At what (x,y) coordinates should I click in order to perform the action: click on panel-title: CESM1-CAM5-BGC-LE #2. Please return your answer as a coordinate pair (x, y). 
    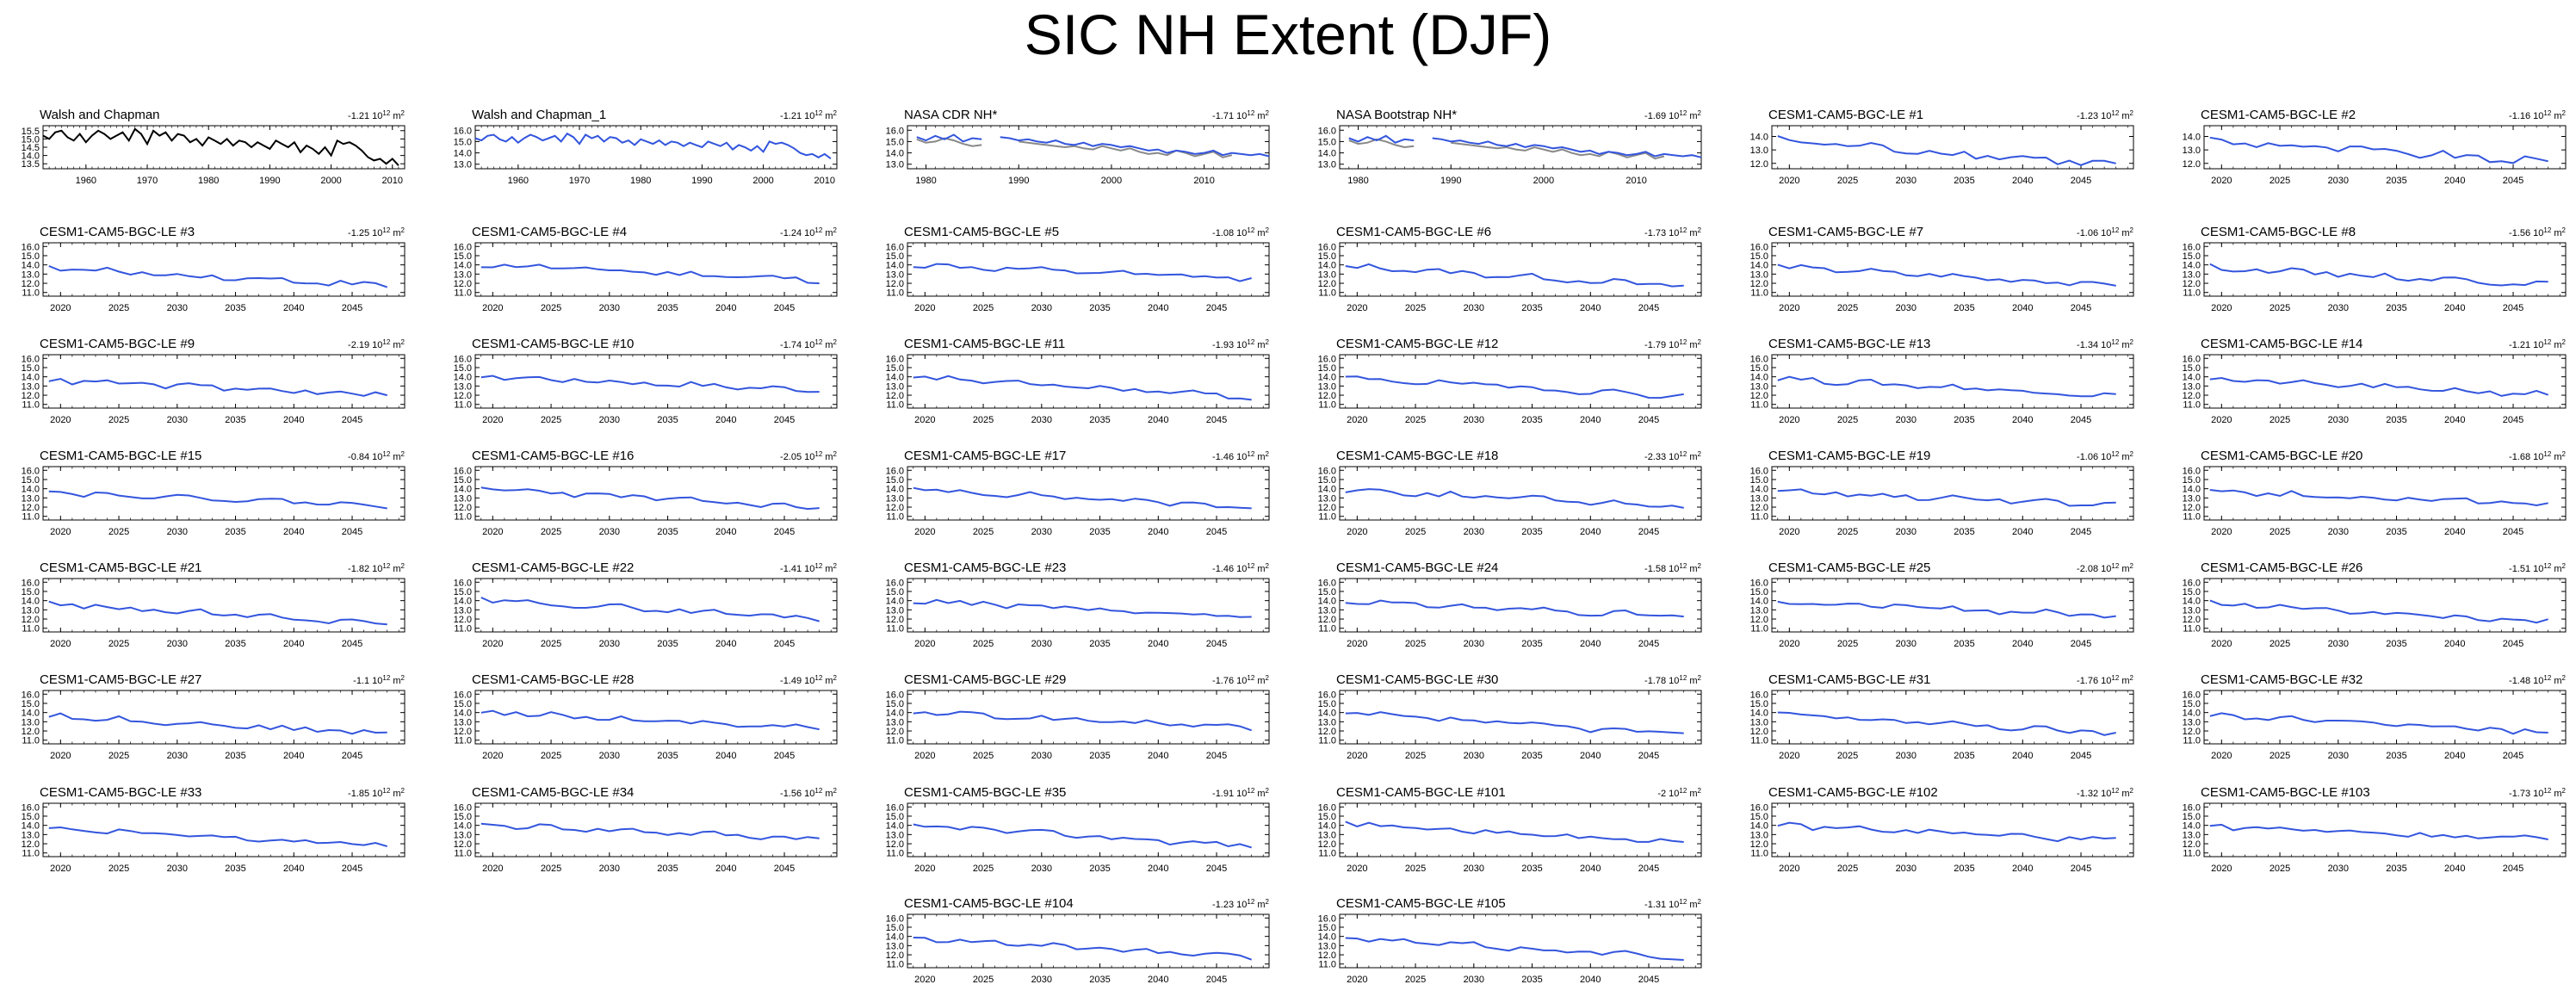
    Looking at the image, I should click on (2278, 115).